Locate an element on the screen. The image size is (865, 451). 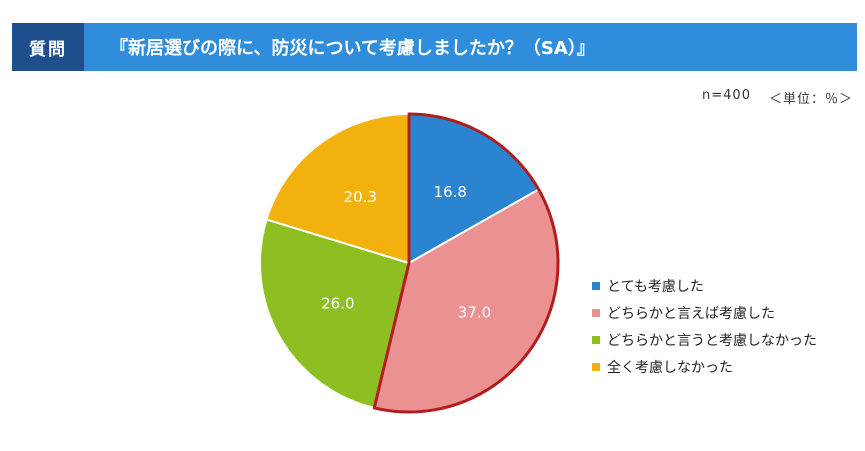
legend-label: とても考慮した is located at coordinates (655, 286).